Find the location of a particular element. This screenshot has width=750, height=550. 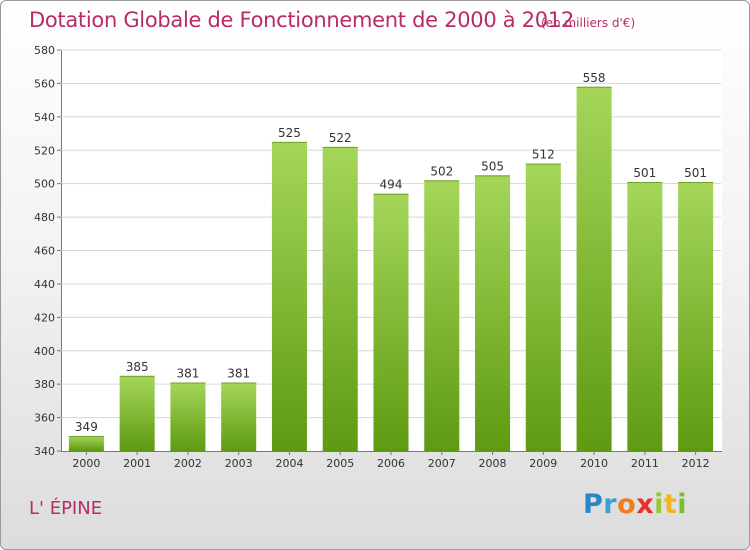

chart-subtitle: (en milliers d'€) is located at coordinates (588, 23).